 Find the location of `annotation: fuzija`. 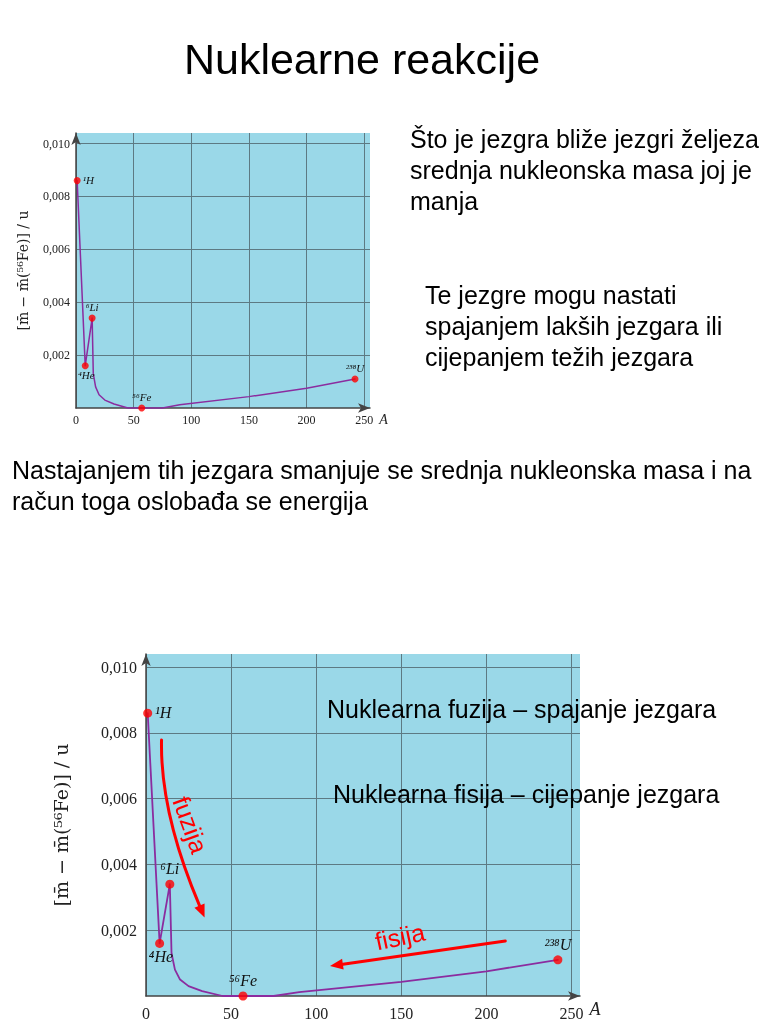

annotation: fuzija is located at coordinates (190, 825).